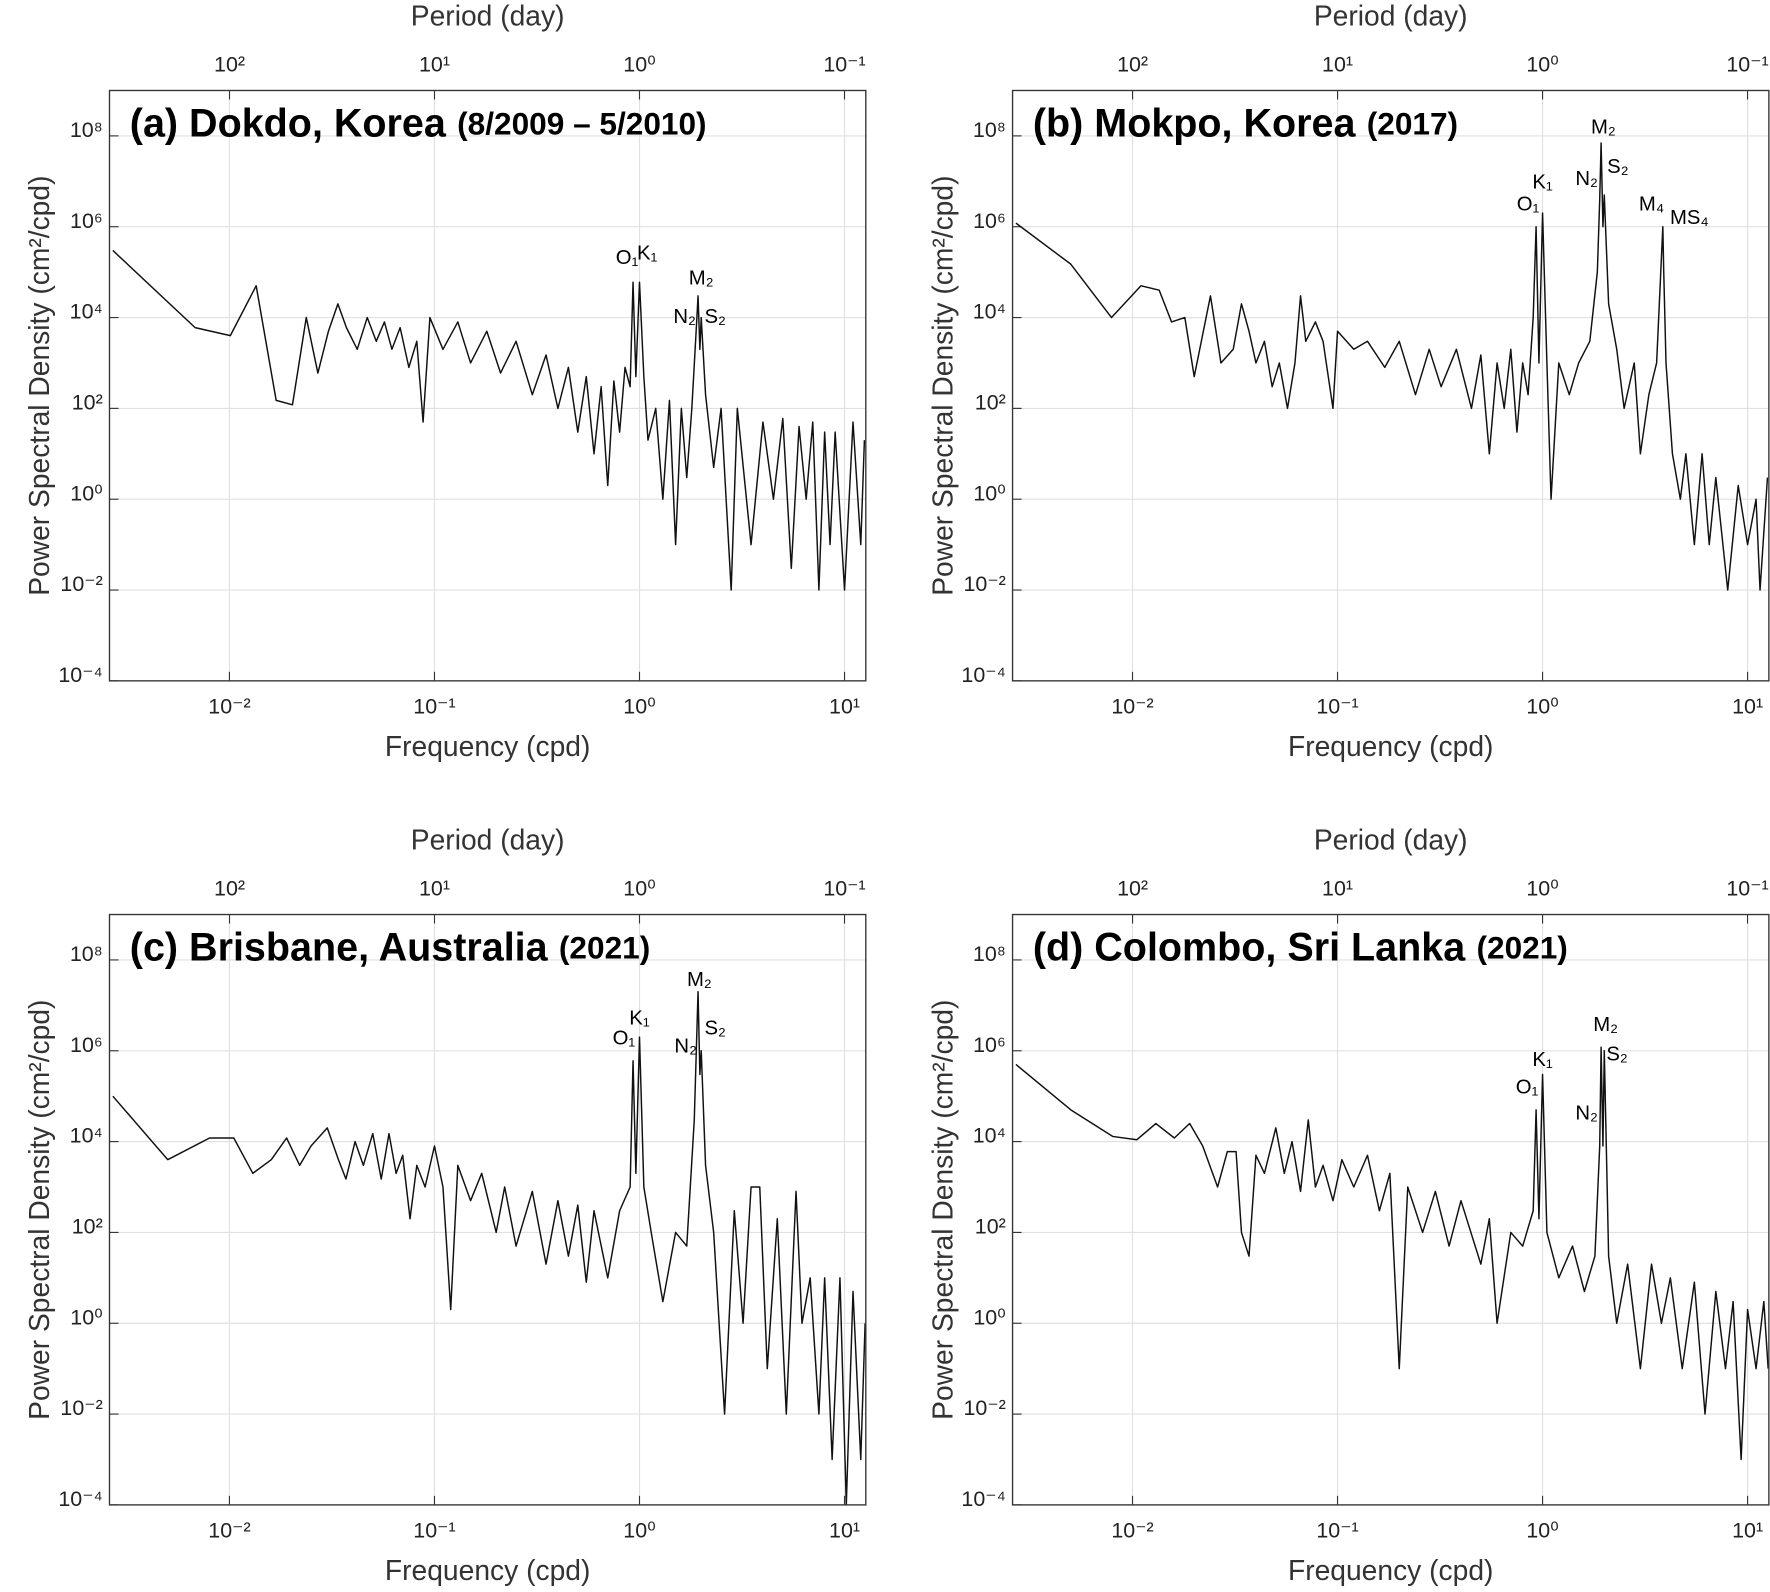 The image size is (1770, 1592). I want to click on panel-title: (b) Mokpo, Korea (2017), so click(1245, 124).